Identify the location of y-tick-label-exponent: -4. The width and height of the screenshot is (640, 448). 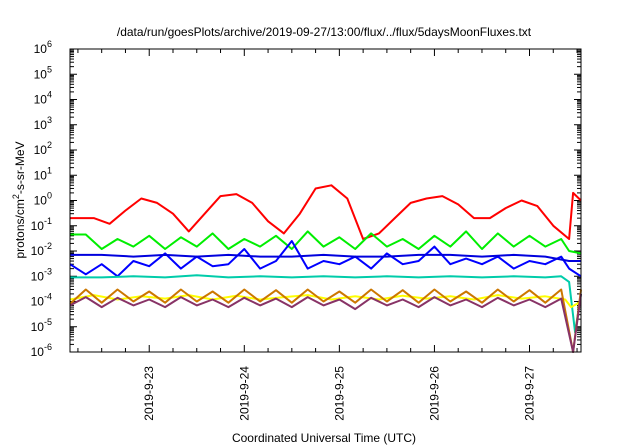
(48, 297).